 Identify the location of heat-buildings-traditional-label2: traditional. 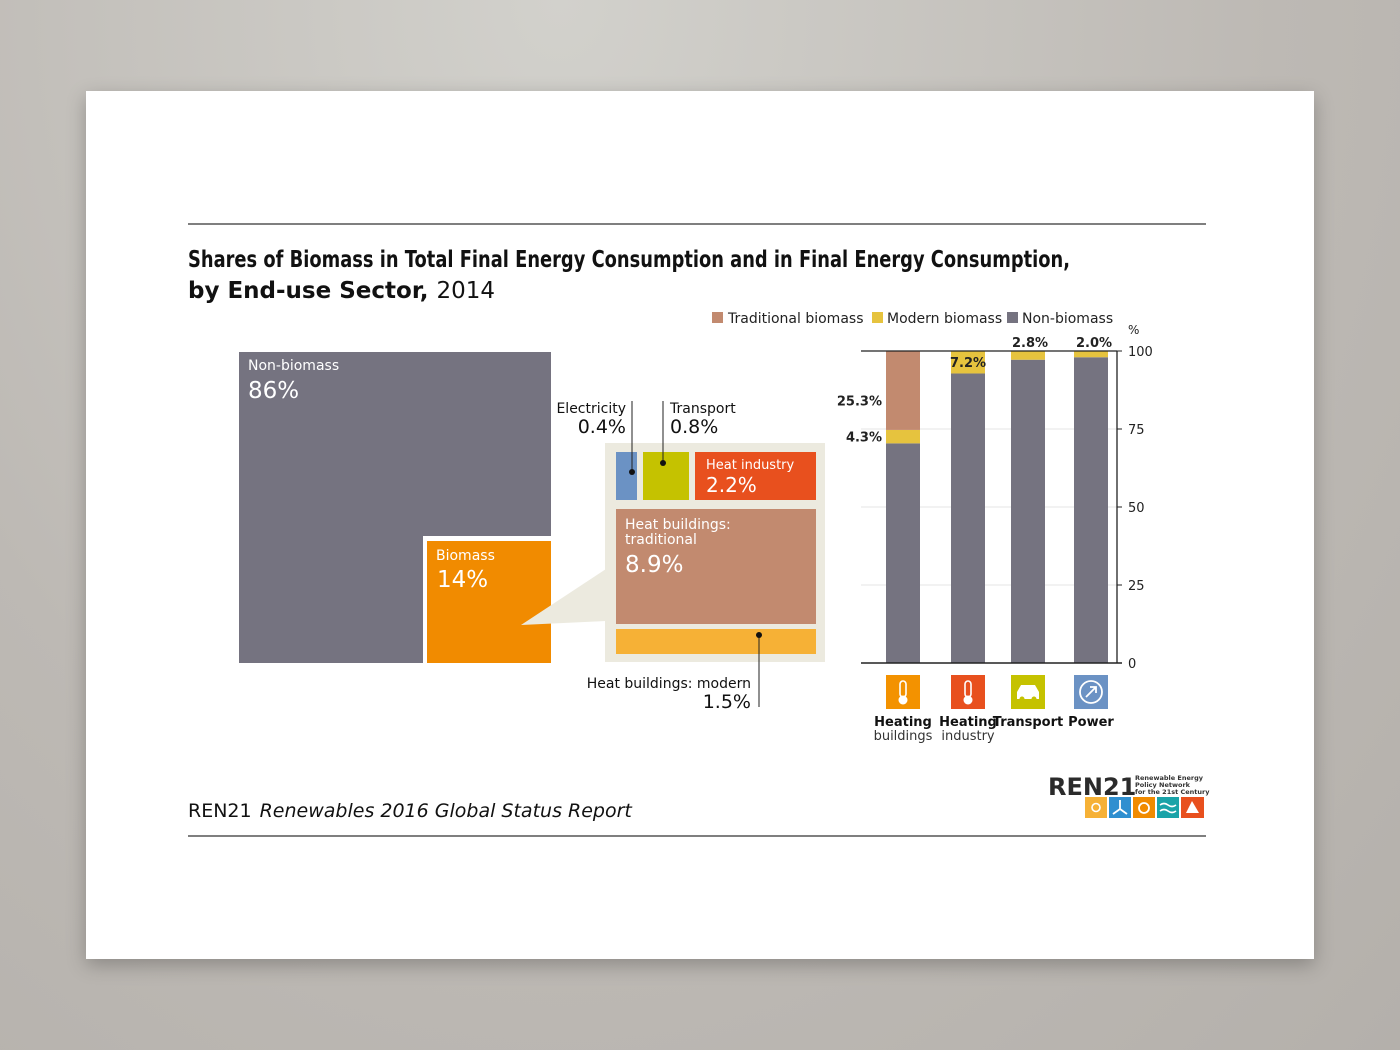
(661, 540).